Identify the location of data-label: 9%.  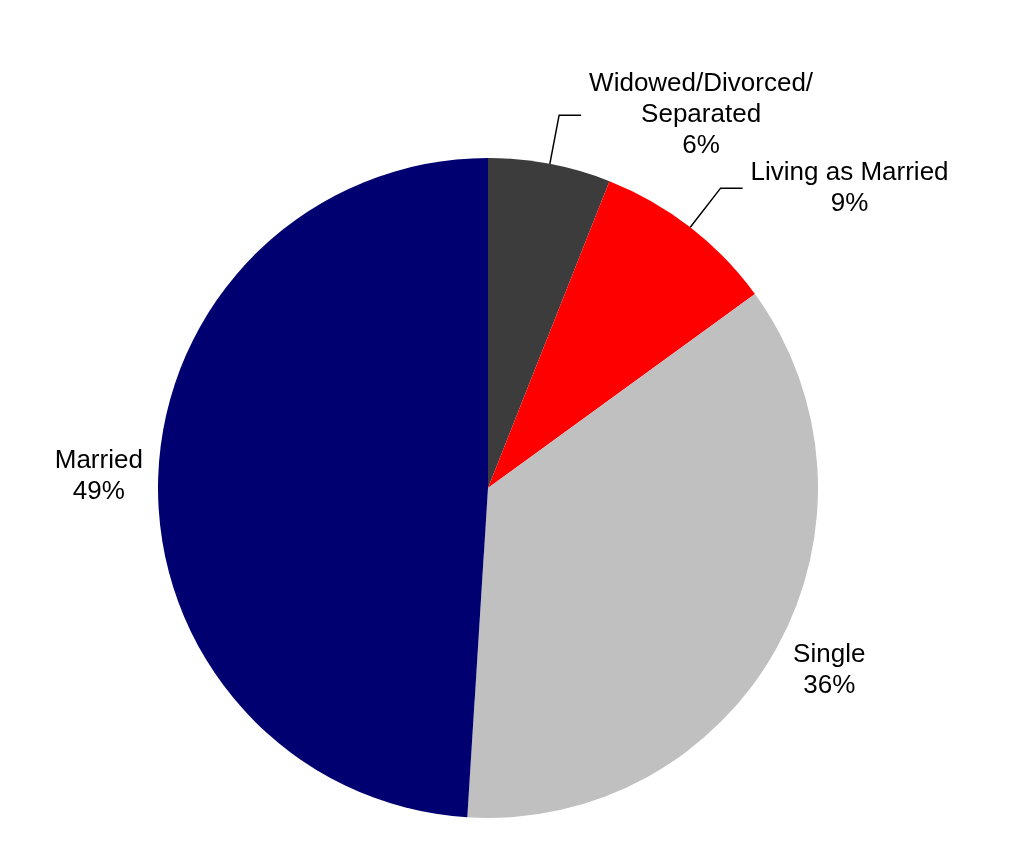
(849, 201).